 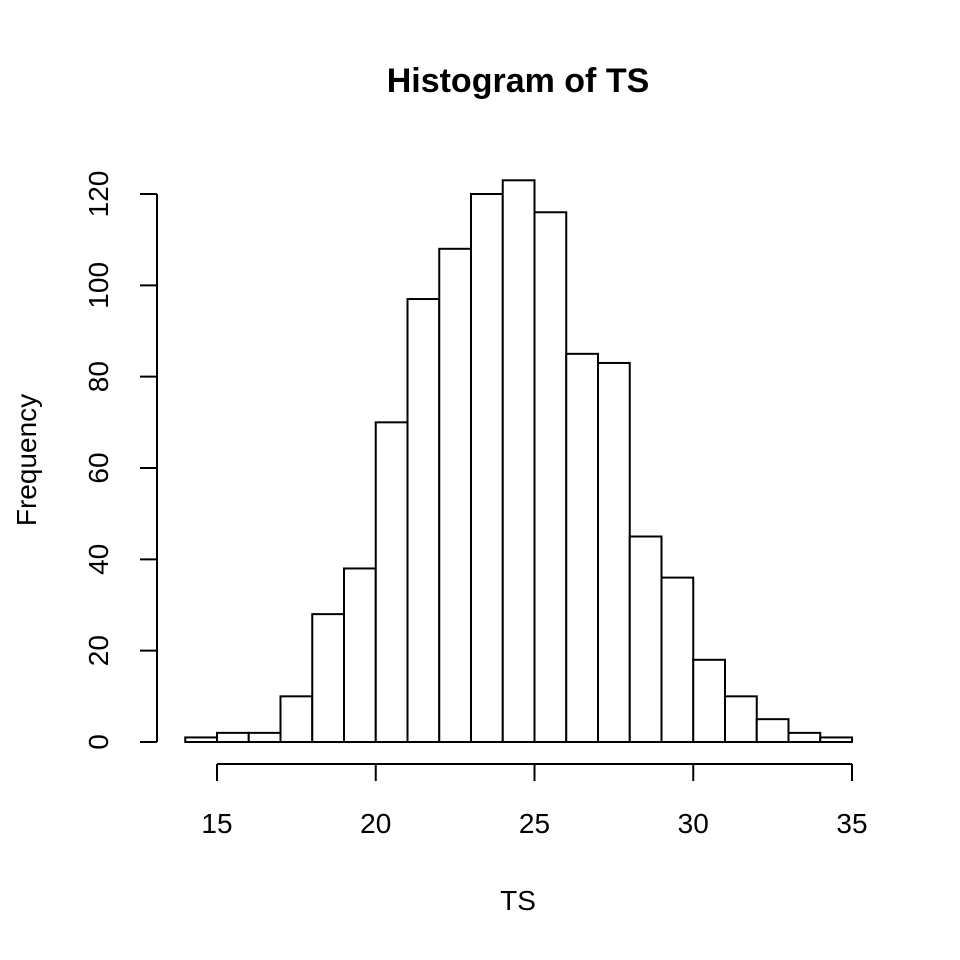 What do you see at coordinates (98, 376) in the screenshot?
I see `y-tick-label: 80` at bounding box center [98, 376].